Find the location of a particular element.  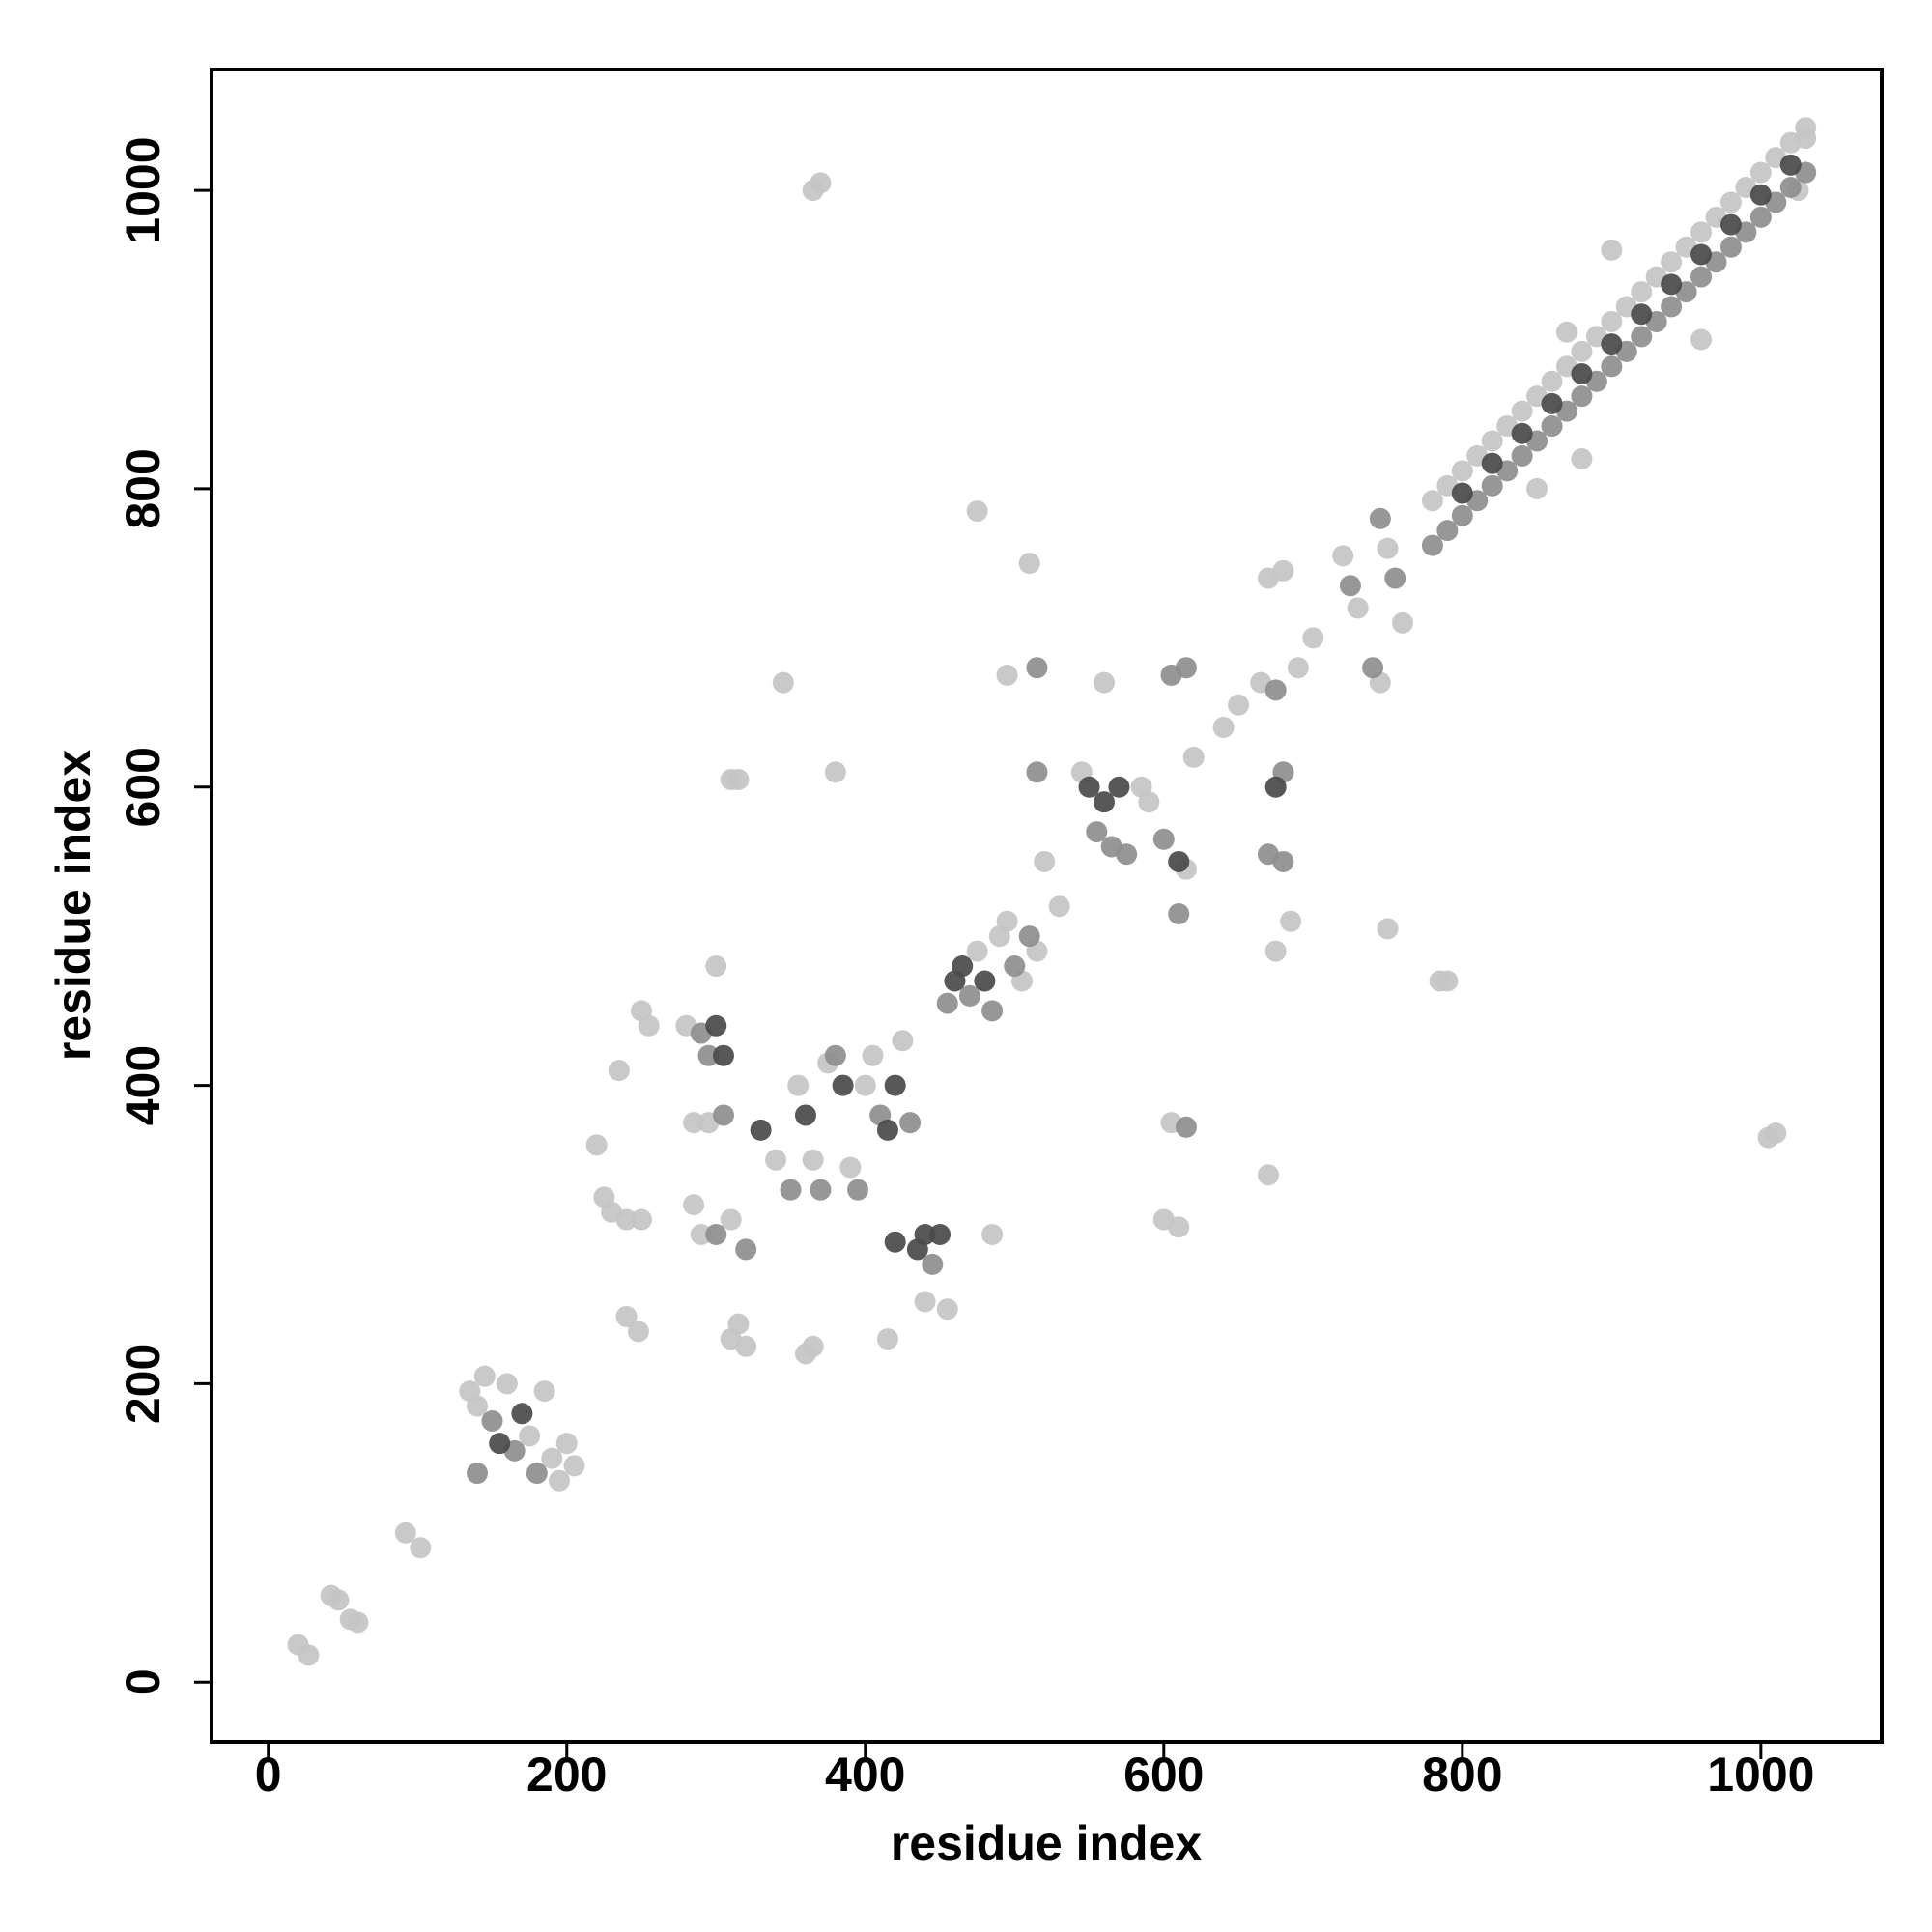

y-tick-label: 600 is located at coordinates (143, 787).